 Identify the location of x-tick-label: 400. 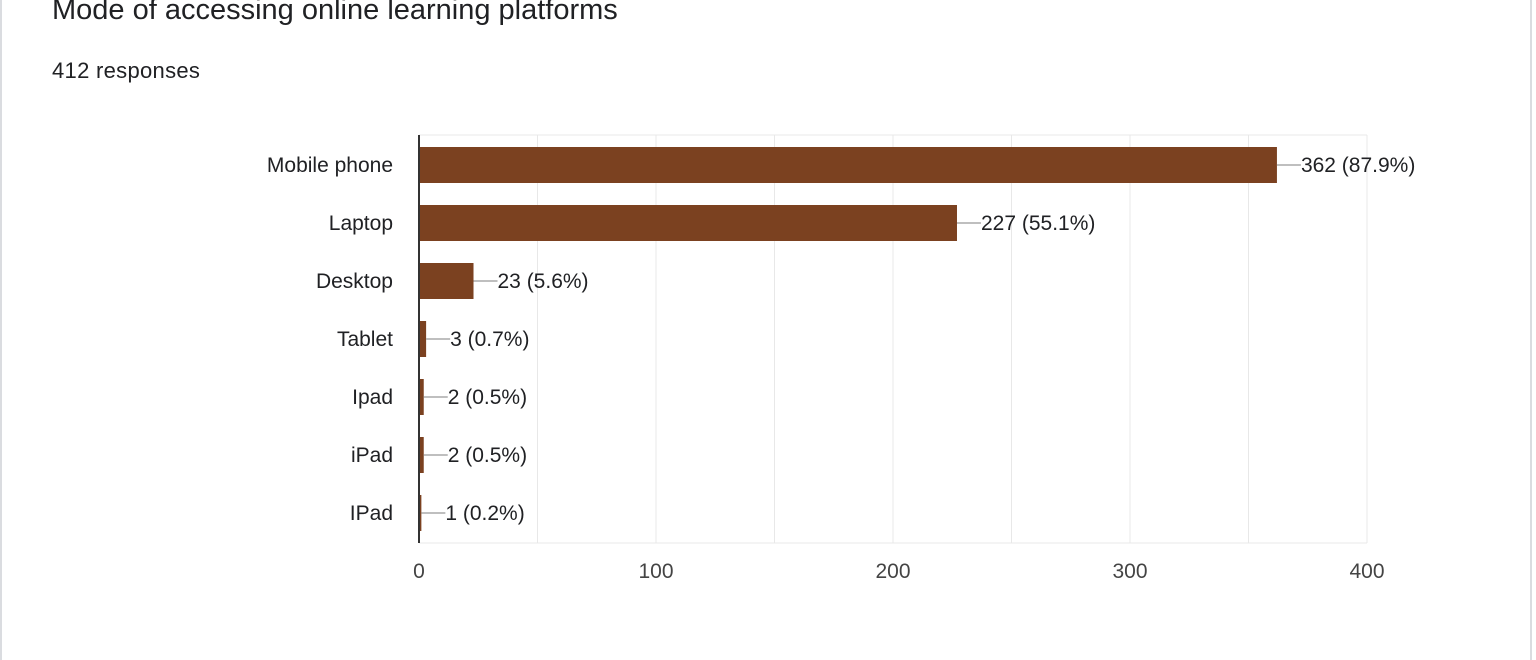
(1366, 571).